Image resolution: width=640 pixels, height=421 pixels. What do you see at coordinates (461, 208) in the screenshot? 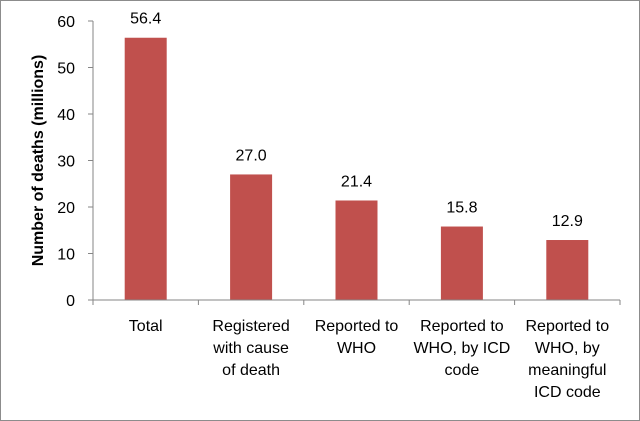
I see `data-label: 15.8` at bounding box center [461, 208].